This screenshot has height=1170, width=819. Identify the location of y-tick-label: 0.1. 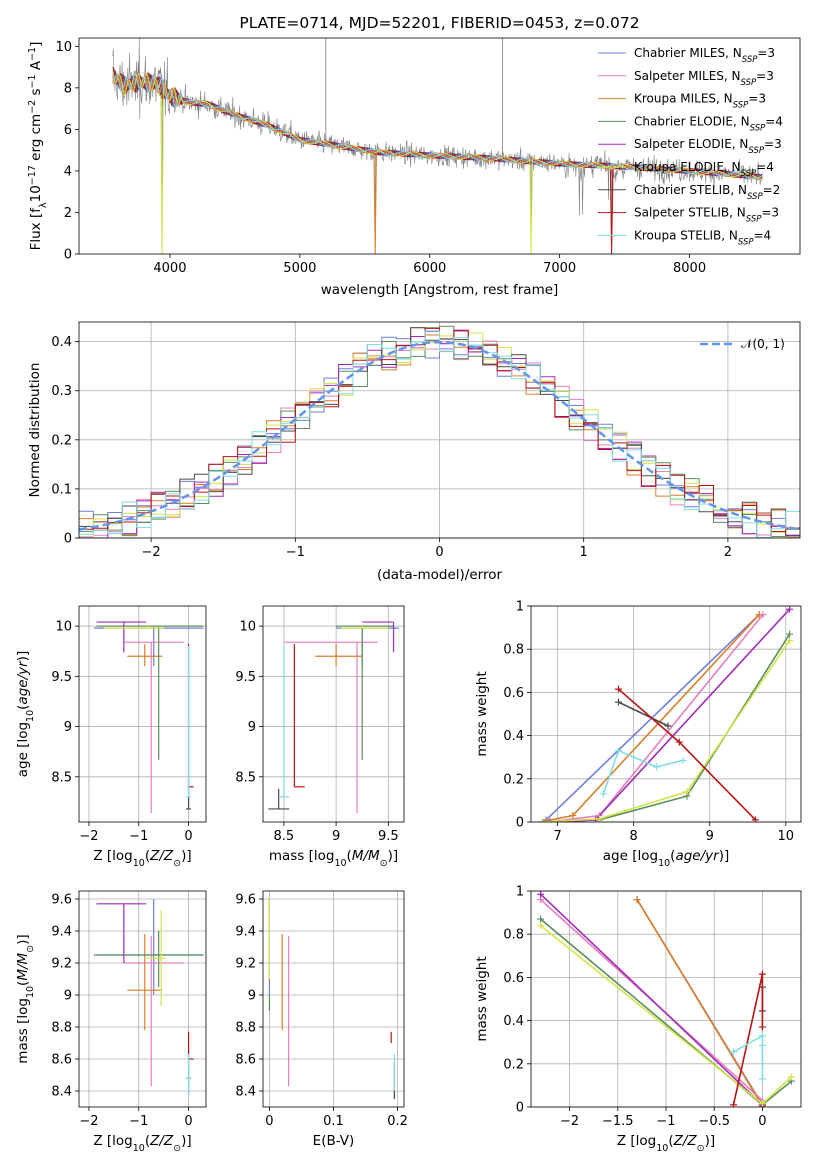
(61, 489).